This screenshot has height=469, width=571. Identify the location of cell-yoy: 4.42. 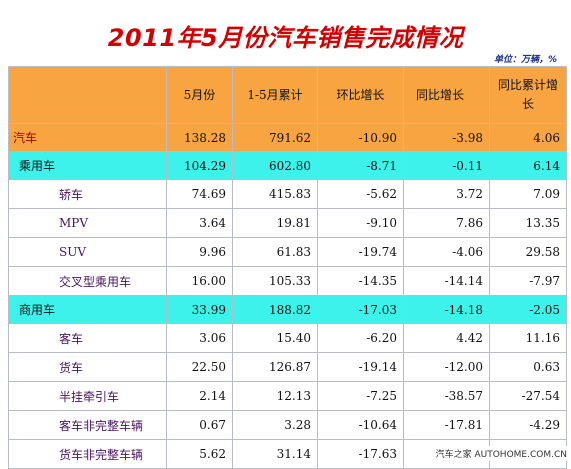
(446, 338).